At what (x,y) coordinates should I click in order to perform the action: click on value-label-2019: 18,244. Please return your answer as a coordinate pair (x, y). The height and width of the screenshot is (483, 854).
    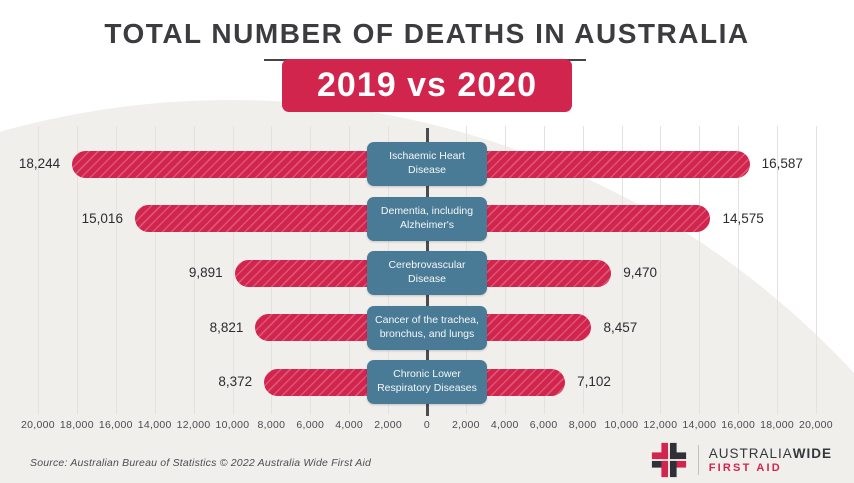
    Looking at the image, I should click on (39, 163).